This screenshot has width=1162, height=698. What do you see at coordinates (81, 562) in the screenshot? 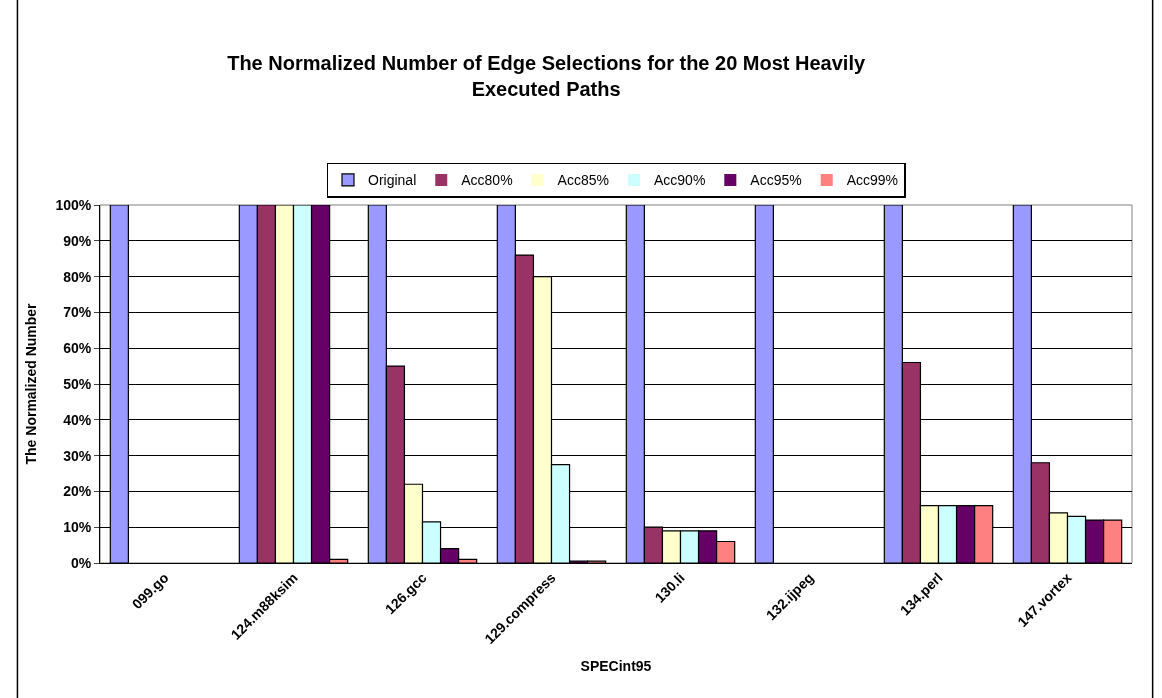
I see `y-tick-label: 0%` at bounding box center [81, 562].